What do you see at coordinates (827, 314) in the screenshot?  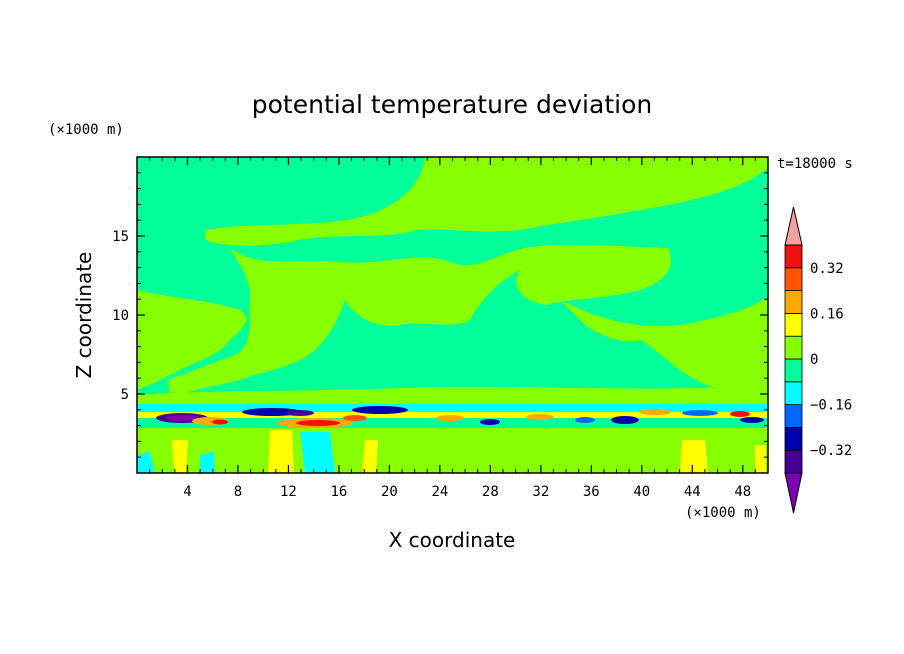 I see `colorbar-label: 0.16` at bounding box center [827, 314].